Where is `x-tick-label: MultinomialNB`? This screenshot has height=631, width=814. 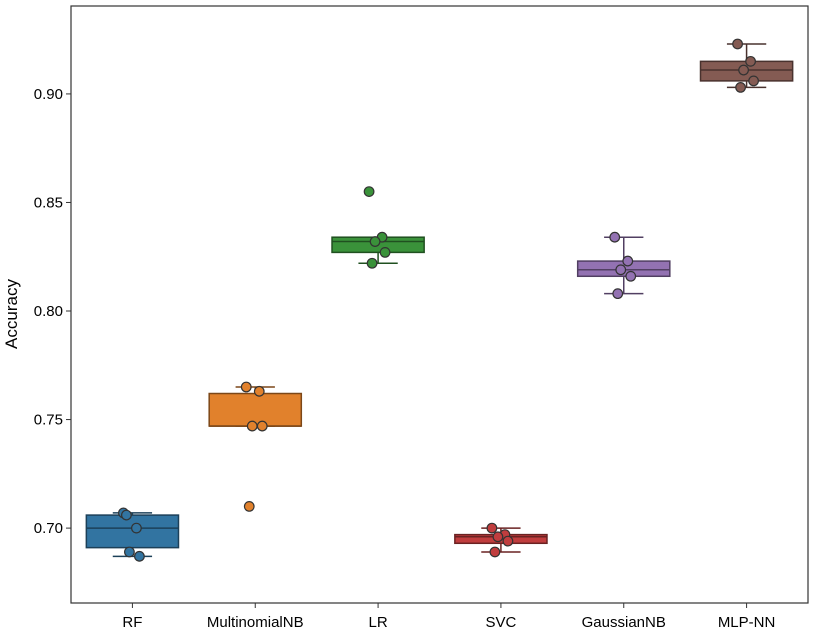 x-tick-label: MultinomialNB is located at coordinates (255, 622).